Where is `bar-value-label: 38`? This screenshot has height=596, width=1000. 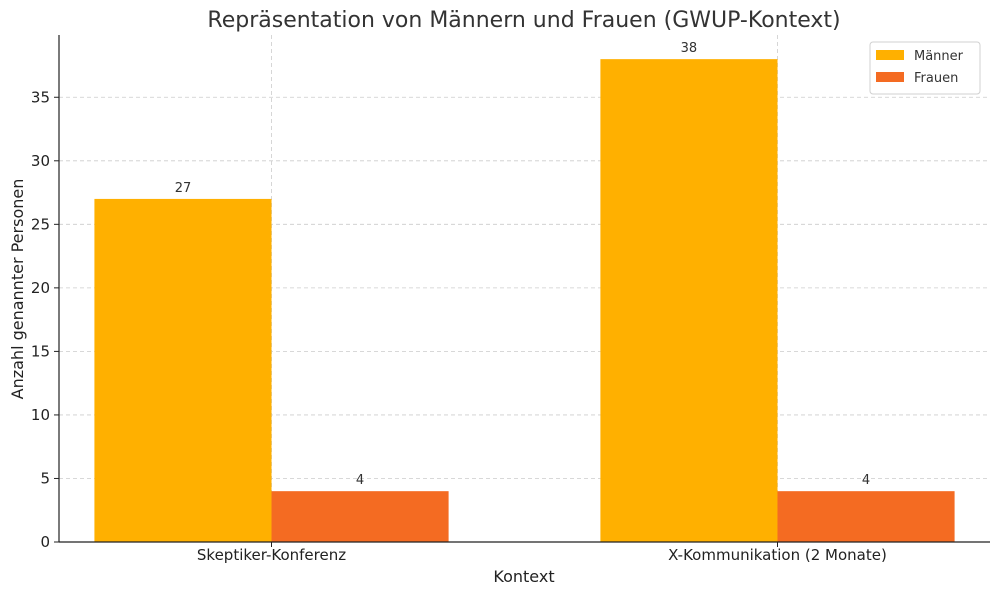 bar-value-label: 38 is located at coordinates (689, 48).